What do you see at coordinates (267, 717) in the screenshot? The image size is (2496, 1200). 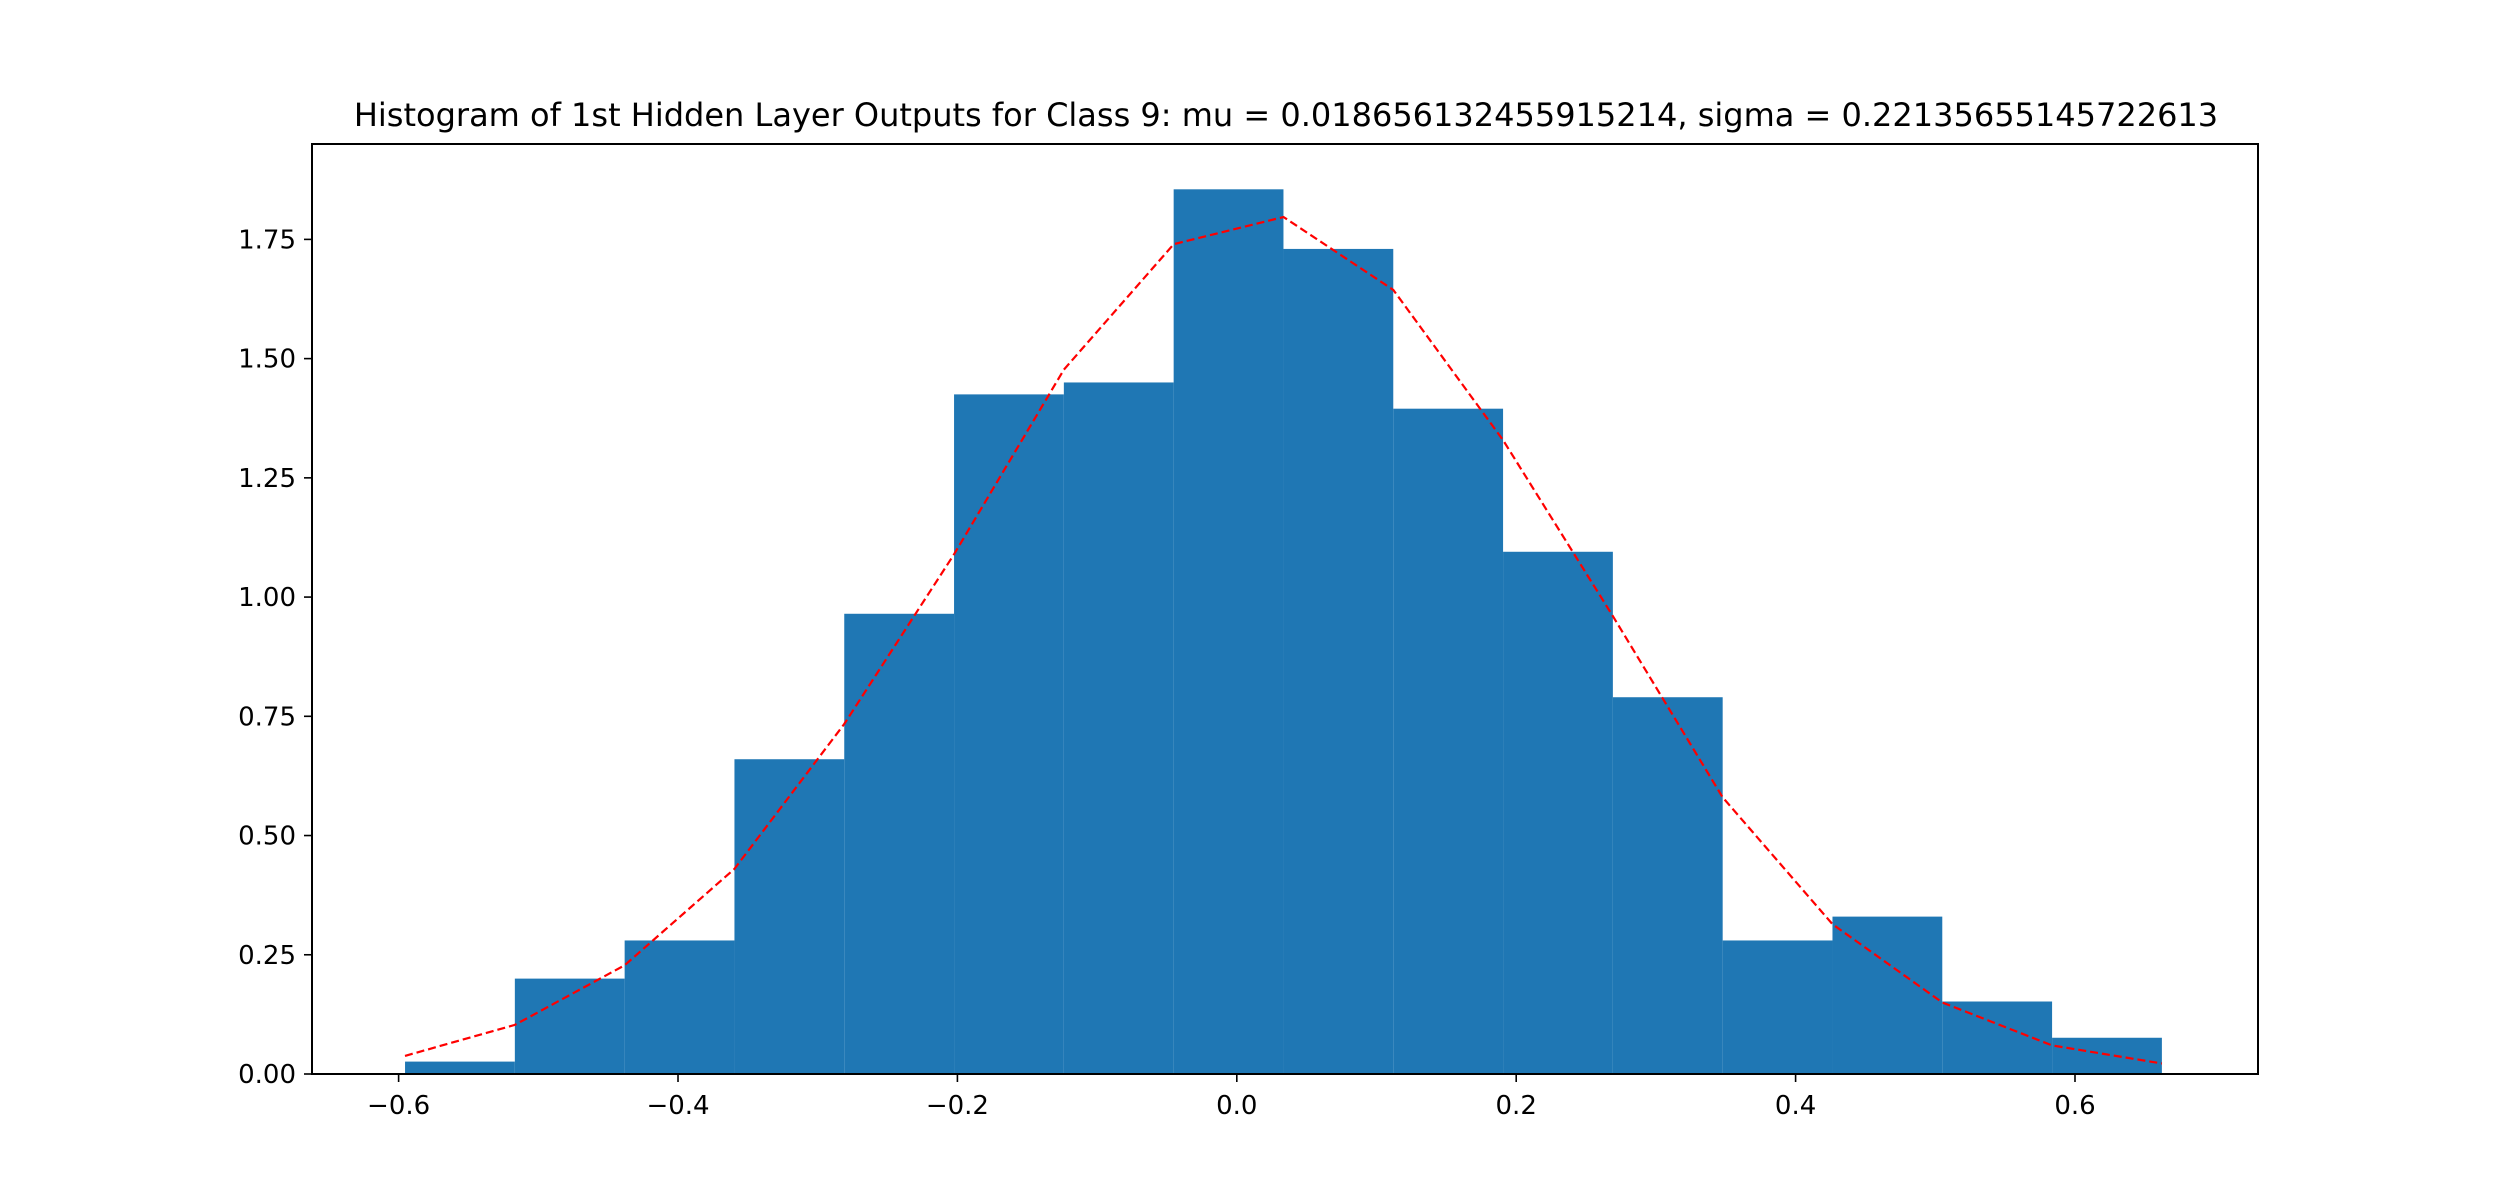 I see `y-tick-label: 0.75` at bounding box center [267, 717].